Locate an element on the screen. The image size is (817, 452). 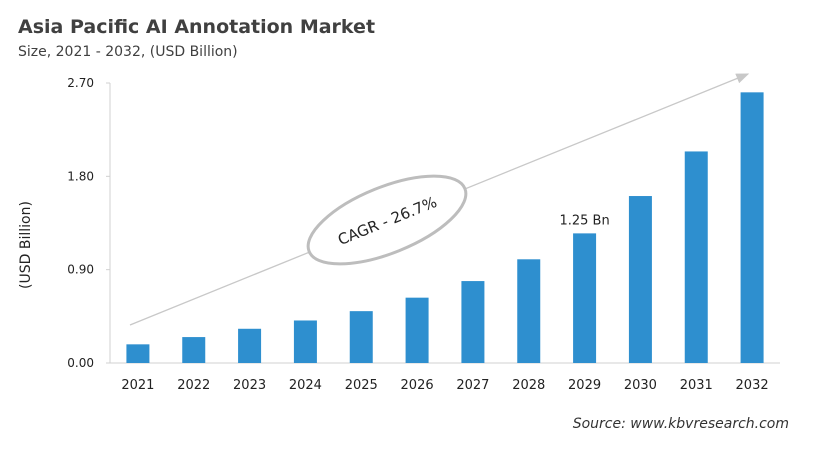
x-tick-label: 2022 is located at coordinates (193, 385).